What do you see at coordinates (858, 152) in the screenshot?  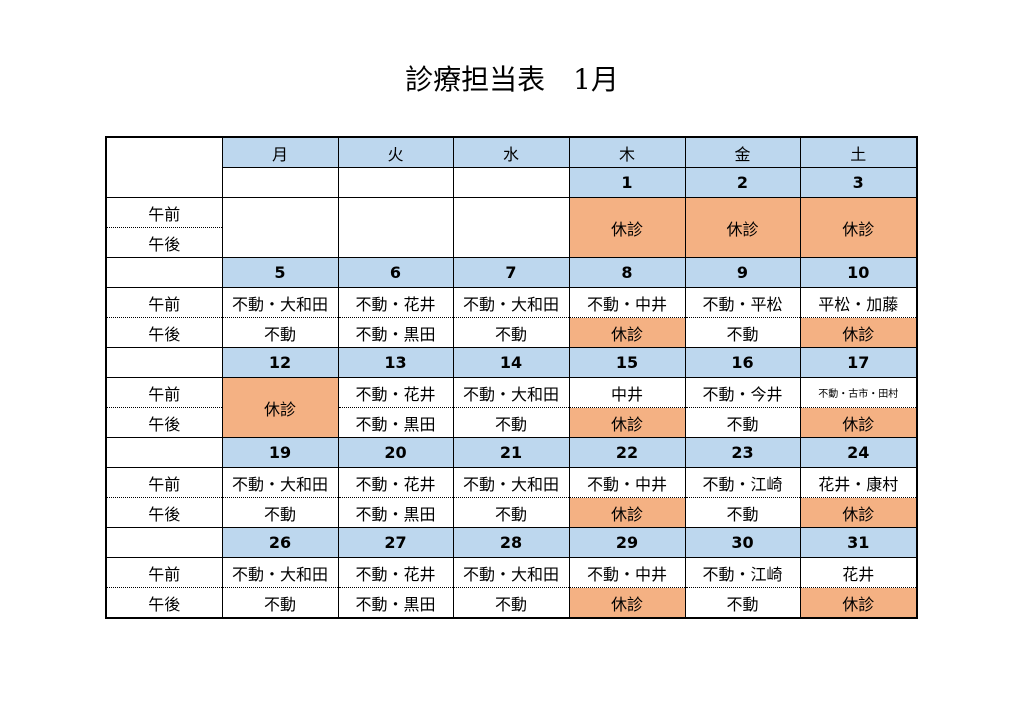 I see `weekday-sat: 土` at bounding box center [858, 152].